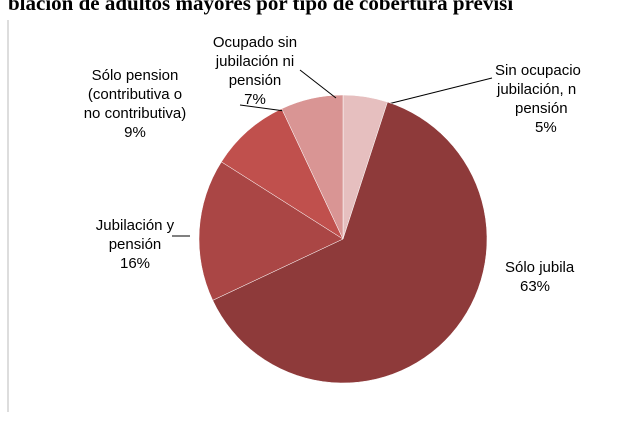 Image resolution: width=637 pixels, height=426 pixels. What do you see at coordinates (538, 89) in the screenshot?
I see `slice-label: Sin ocupacio jubilación, n pensión` at bounding box center [538, 89].